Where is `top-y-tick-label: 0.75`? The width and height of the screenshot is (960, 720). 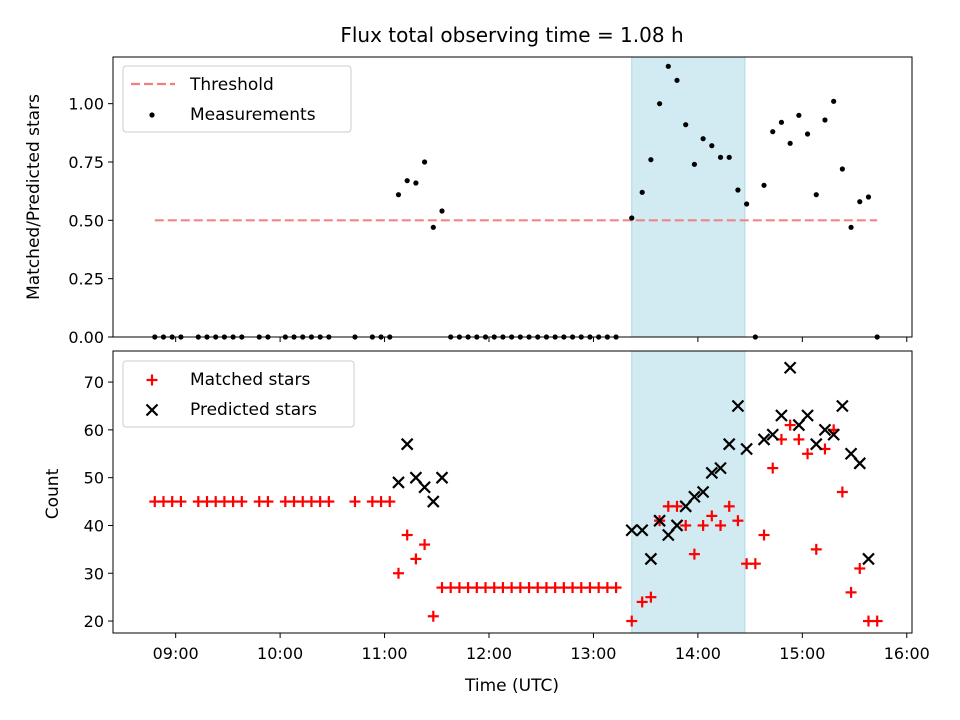 top-y-tick-label: 0.75 is located at coordinates (86, 162).